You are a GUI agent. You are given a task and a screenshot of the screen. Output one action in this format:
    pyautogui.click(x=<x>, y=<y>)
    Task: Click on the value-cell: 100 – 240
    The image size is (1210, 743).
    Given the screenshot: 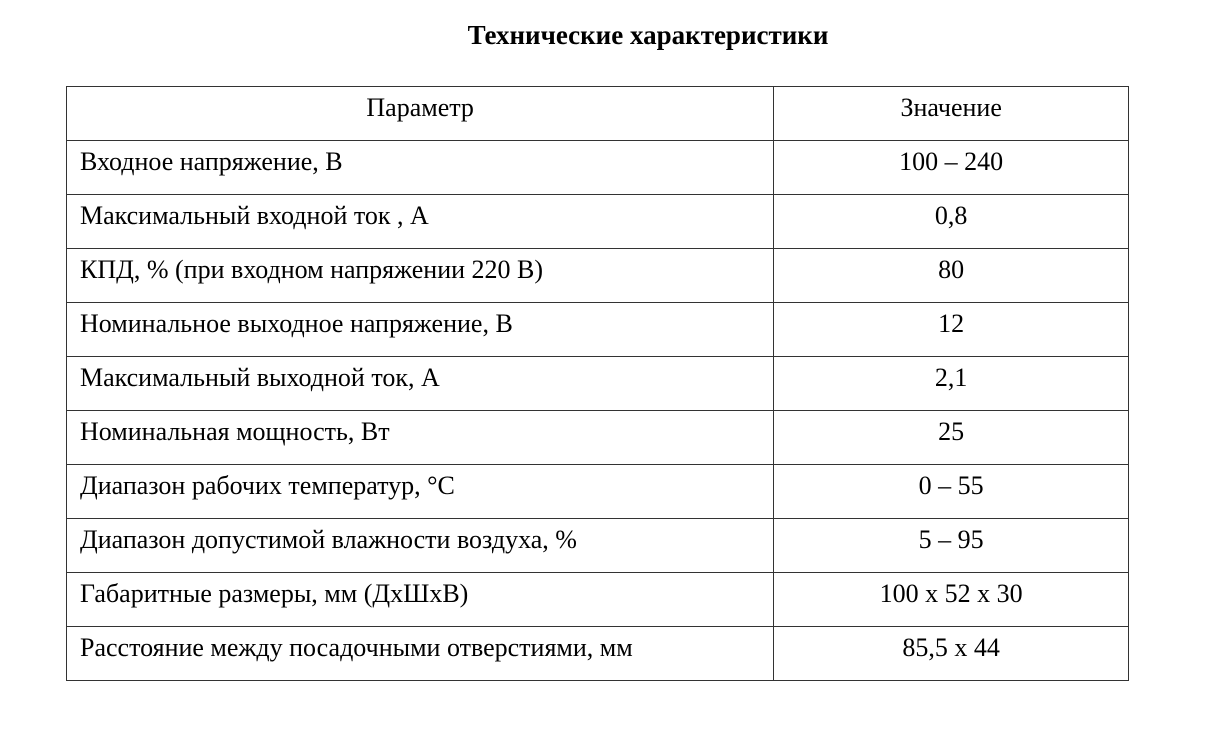 What is the action you would take?
    pyautogui.click(x=951, y=167)
    